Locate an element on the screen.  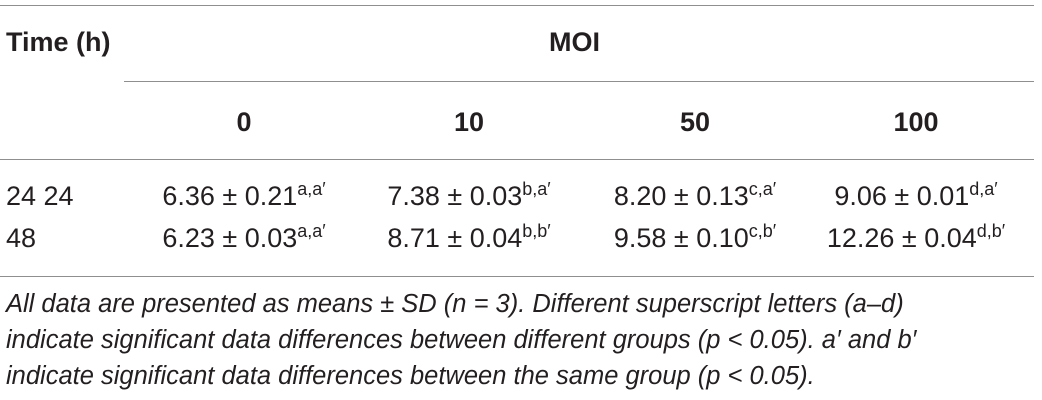
header-moi: MOI is located at coordinates (574, 42).